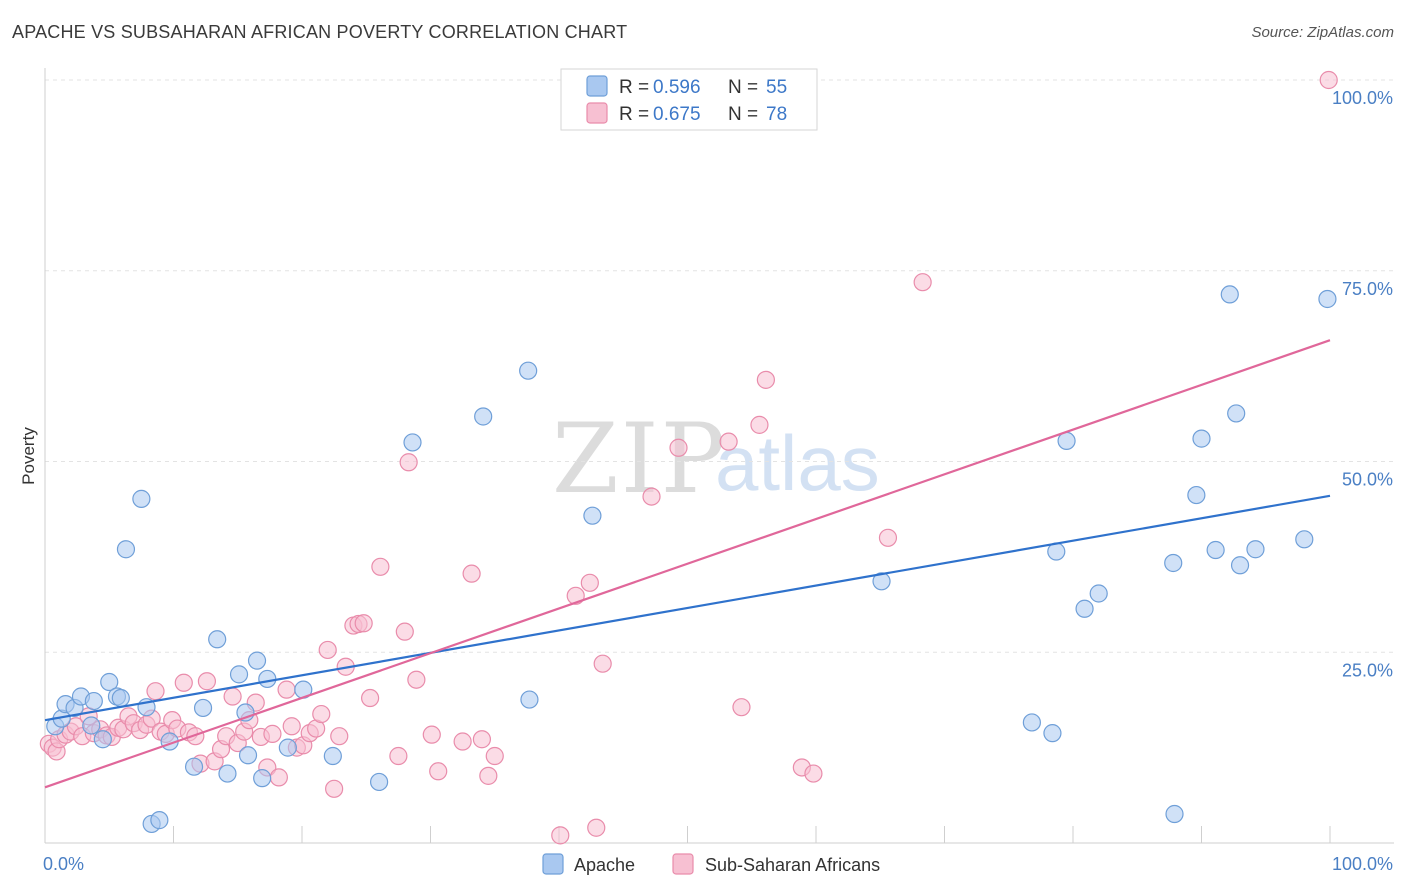 The height and width of the screenshot is (892, 1406). What do you see at coordinates (1322, 32) in the screenshot?
I see `source-credit: Source: ZipAtlas.com` at bounding box center [1322, 32].